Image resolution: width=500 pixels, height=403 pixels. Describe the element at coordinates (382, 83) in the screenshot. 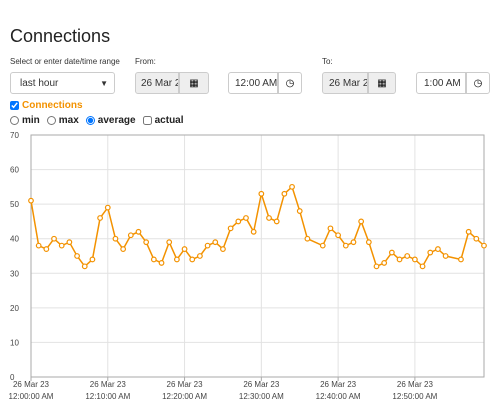

I see `to-calendar-button: ▦` at that location.